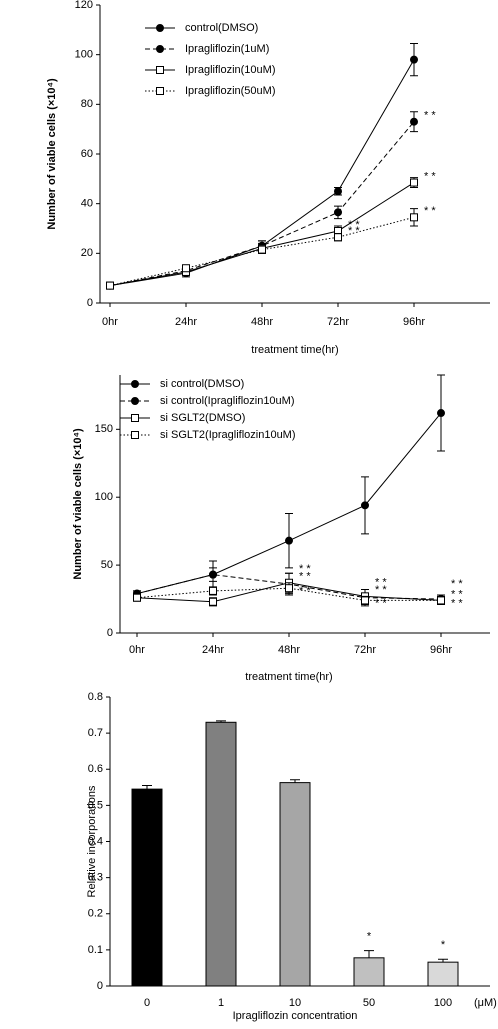  I want to click on y-tick-label: 0.7, so click(95, 733).